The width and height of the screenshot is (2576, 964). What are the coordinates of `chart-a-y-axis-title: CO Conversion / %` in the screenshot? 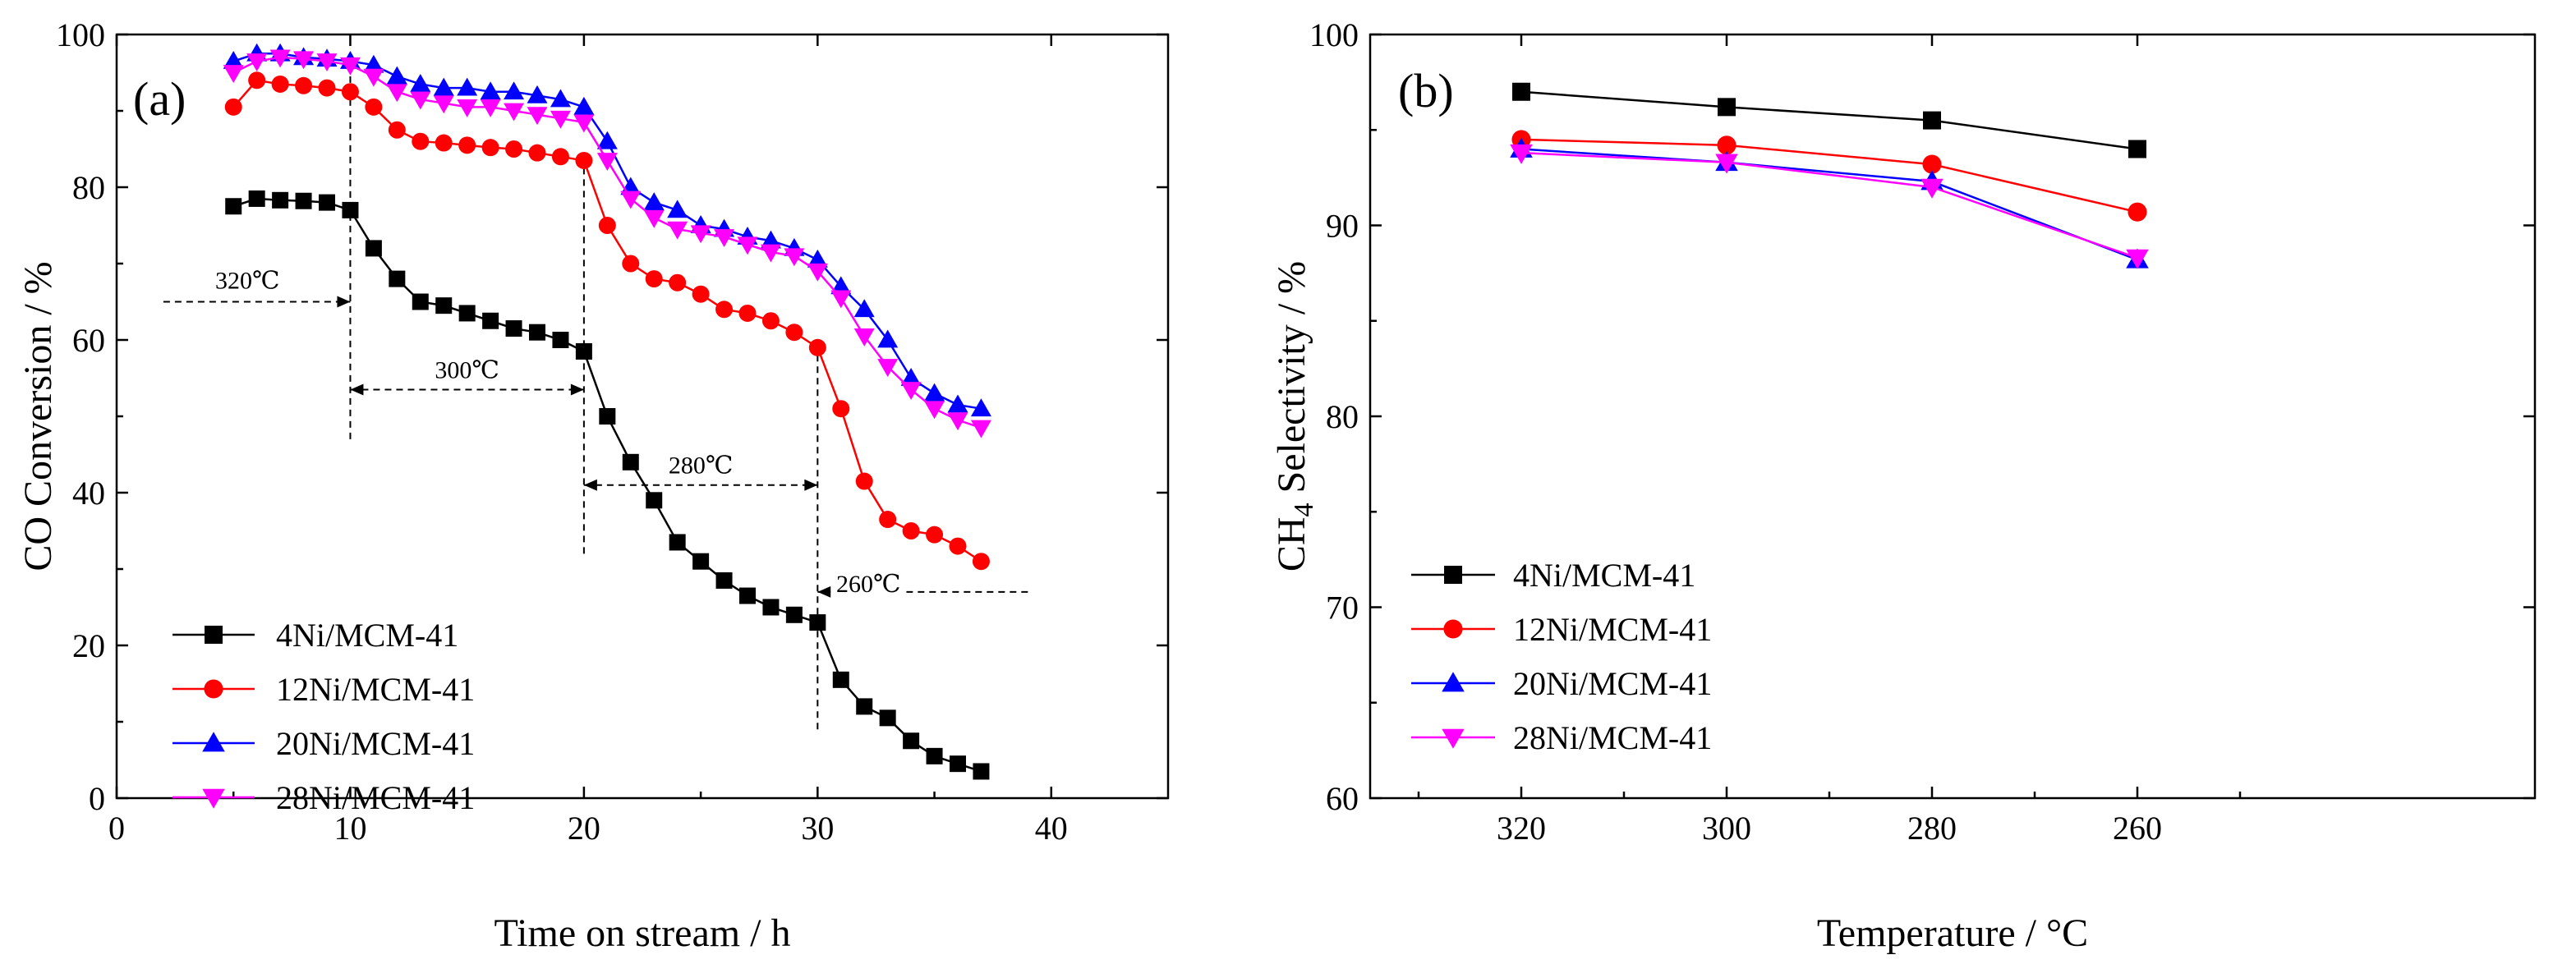 It's located at (38, 416).